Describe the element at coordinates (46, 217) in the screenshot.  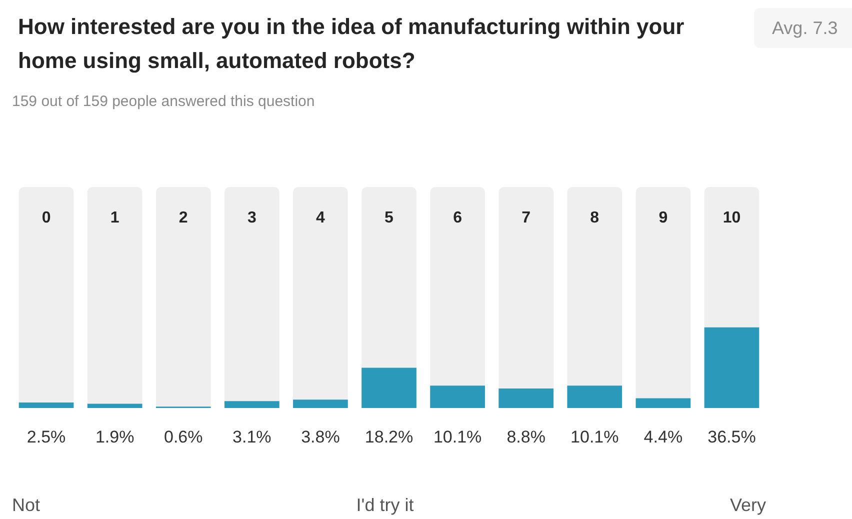
I see `x-tick-label: 0` at that location.